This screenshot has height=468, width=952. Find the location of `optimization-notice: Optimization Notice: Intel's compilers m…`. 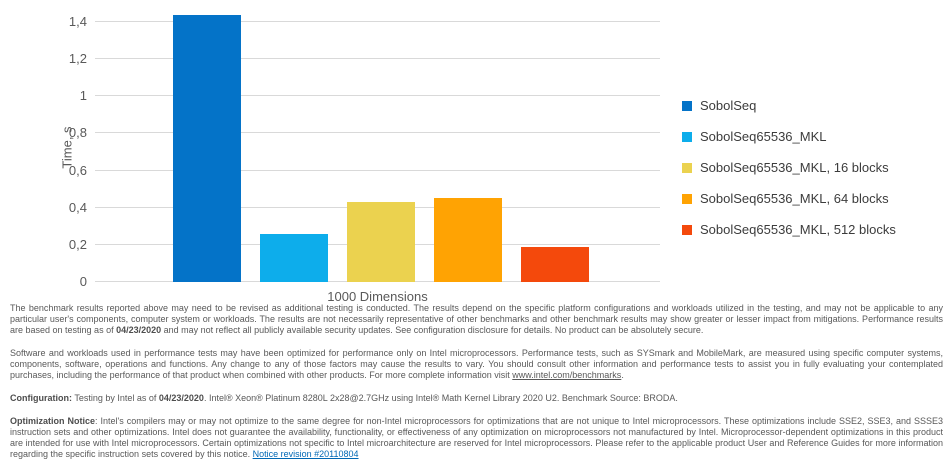

optimization-notice: Optimization Notice: Intel's compilers m… is located at coordinates (476, 438).